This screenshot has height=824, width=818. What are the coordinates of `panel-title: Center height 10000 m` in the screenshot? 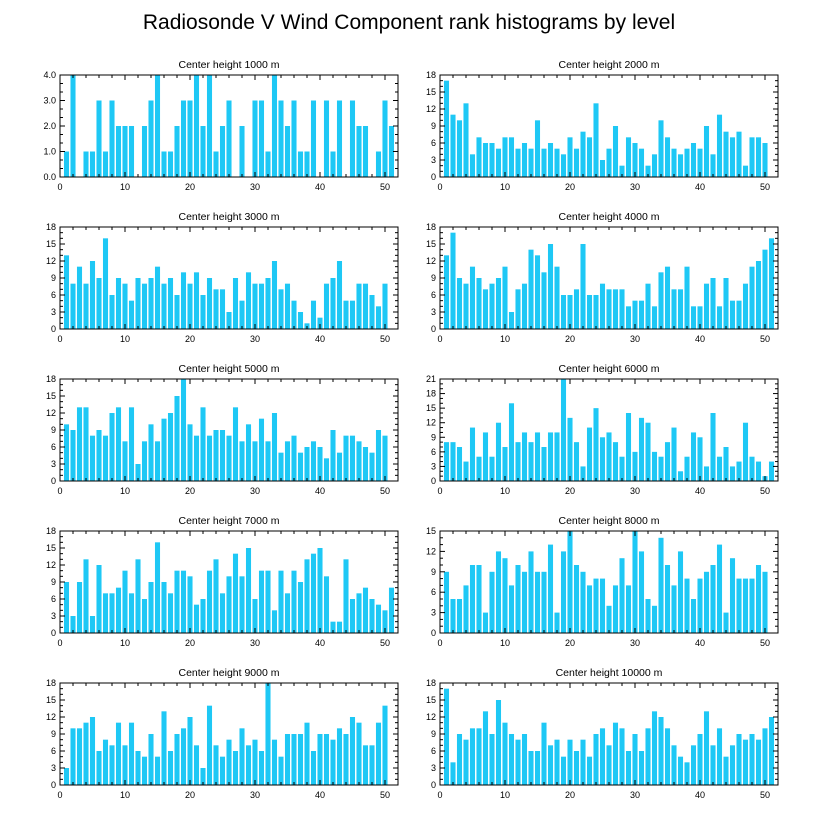 It's located at (609, 673).